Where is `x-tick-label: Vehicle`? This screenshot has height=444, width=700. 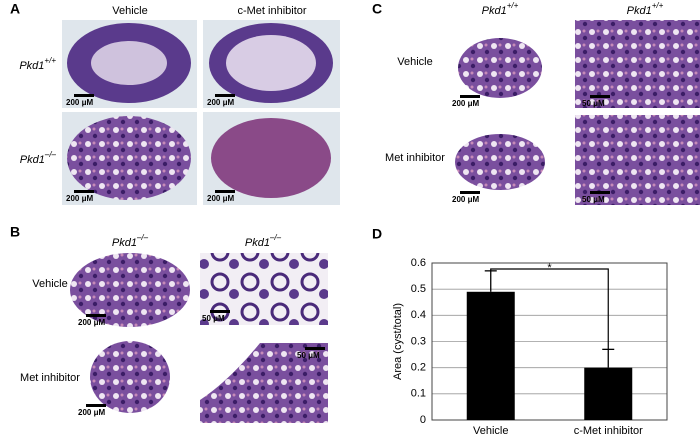
x-tick-label: Vehicle is located at coordinates (490, 431).